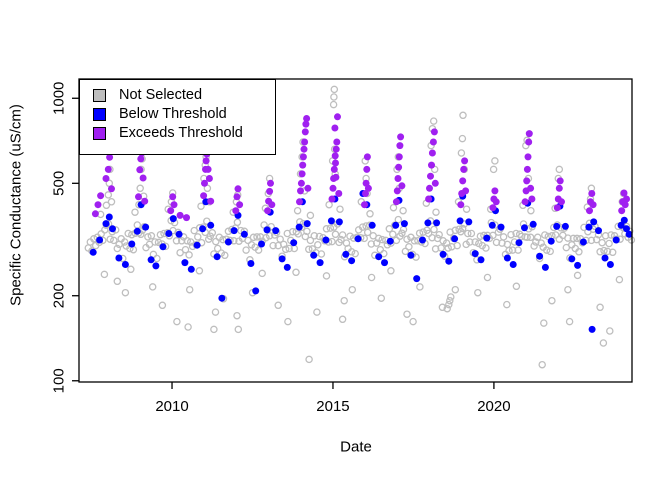 Image resolution: width=672 pixels, height=480 pixels. Describe the element at coordinates (58, 183) in the screenshot. I see `y-tick-label: 500` at that location.